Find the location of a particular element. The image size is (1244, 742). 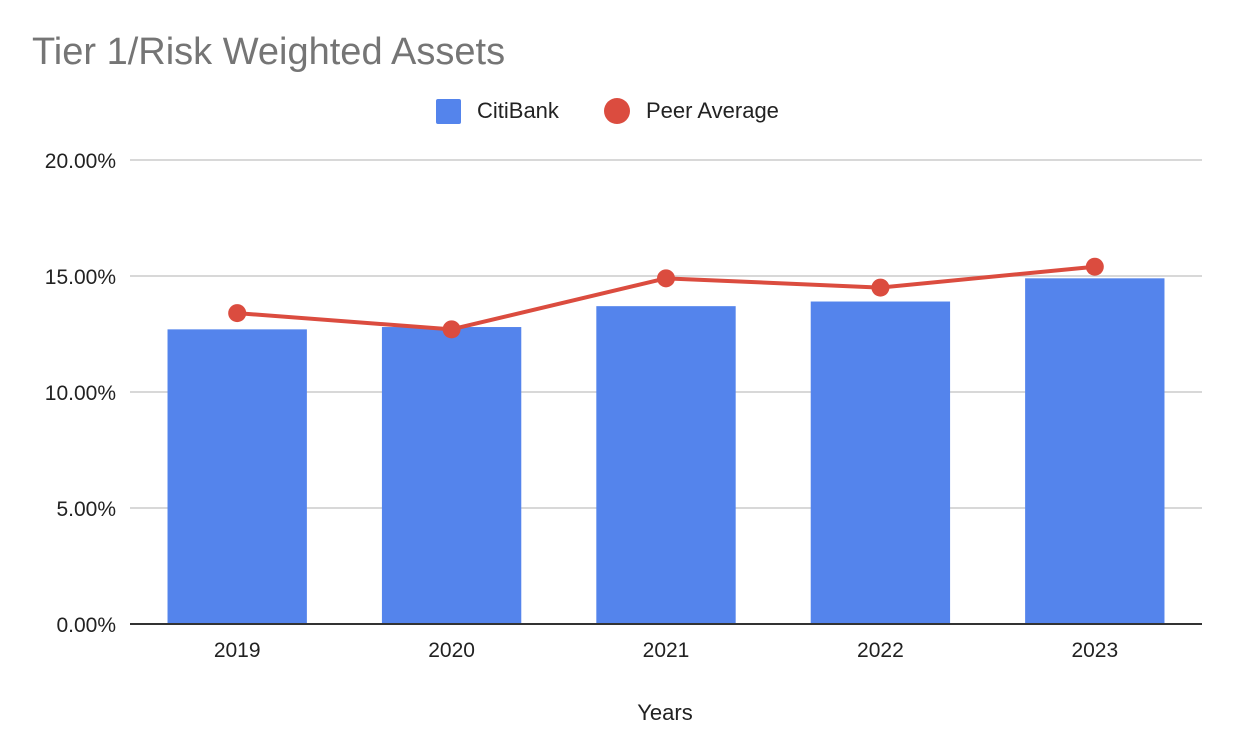

bar-citibank-2019 is located at coordinates (237, 476).